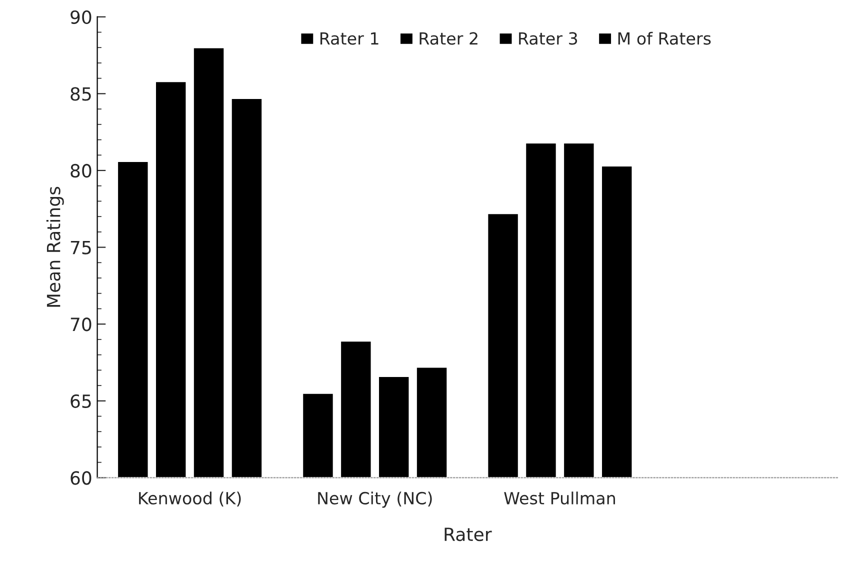  What do you see at coordinates (548, 38) in the screenshot?
I see `legend-label: Rater 3` at bounding box center [548, 38].